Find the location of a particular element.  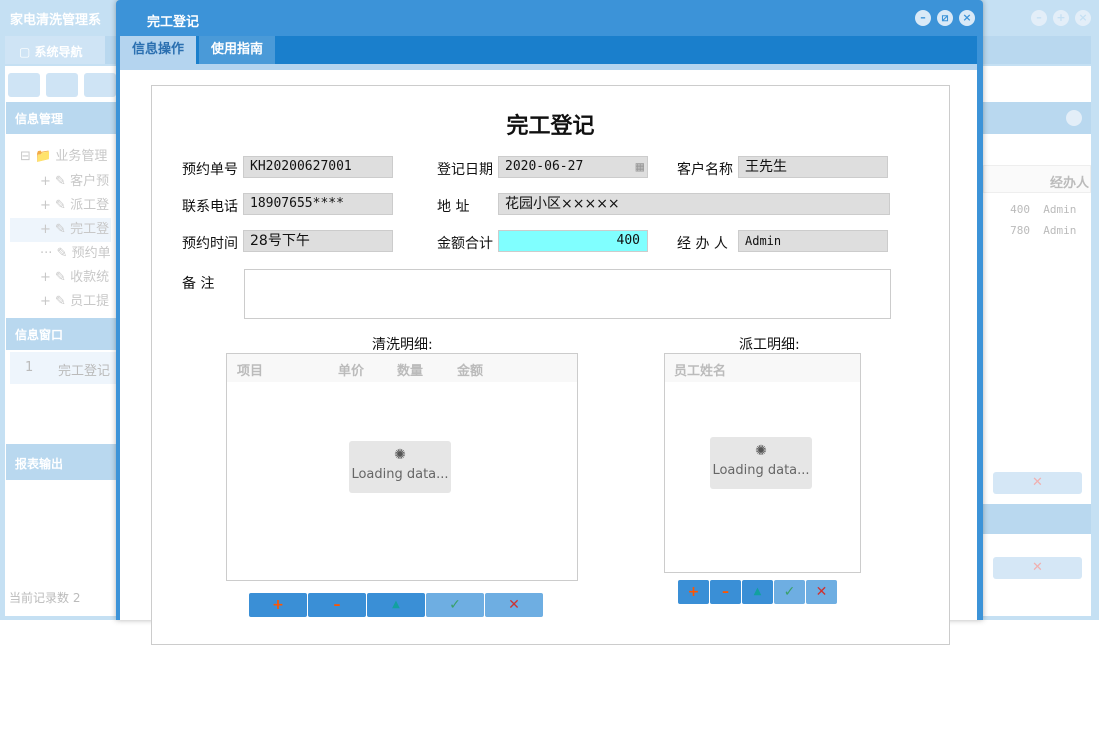

grid-header: 项目 单价 数量 金额 is located at coordinates (402, 368).